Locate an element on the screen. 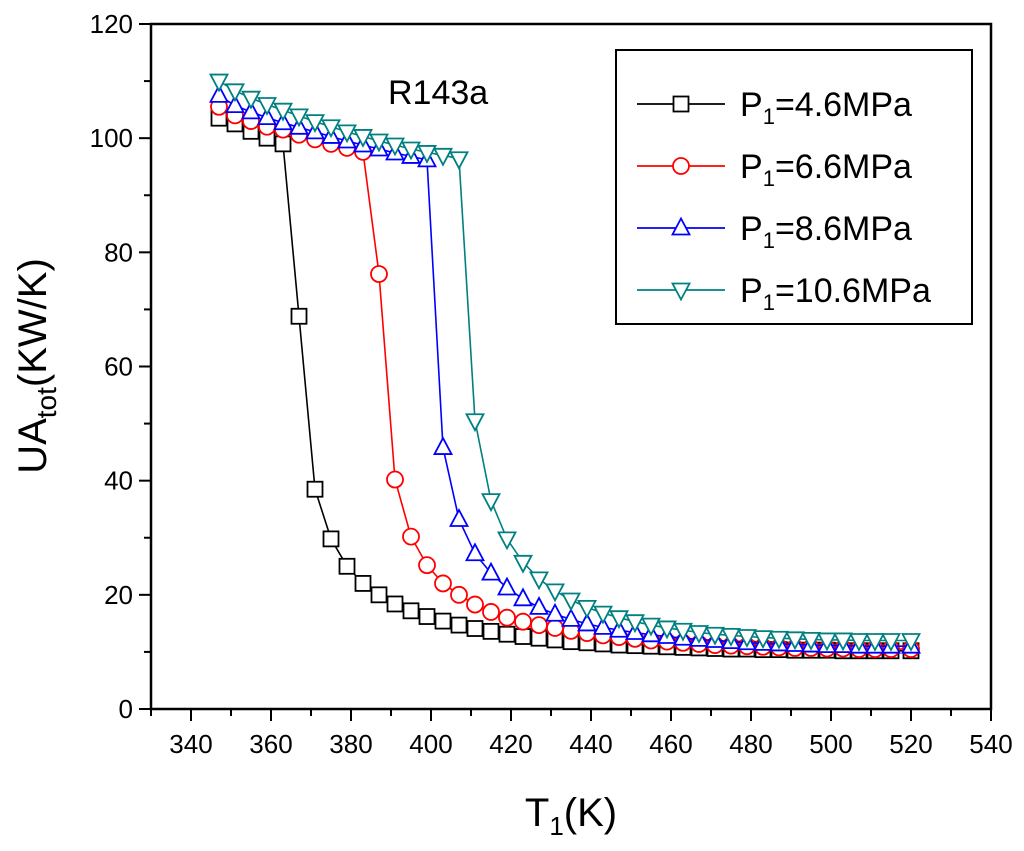 The height and width of the screenshot is (851, 1024). legend-label-rest: =8.6MPa is located at coordinates (843, 229).